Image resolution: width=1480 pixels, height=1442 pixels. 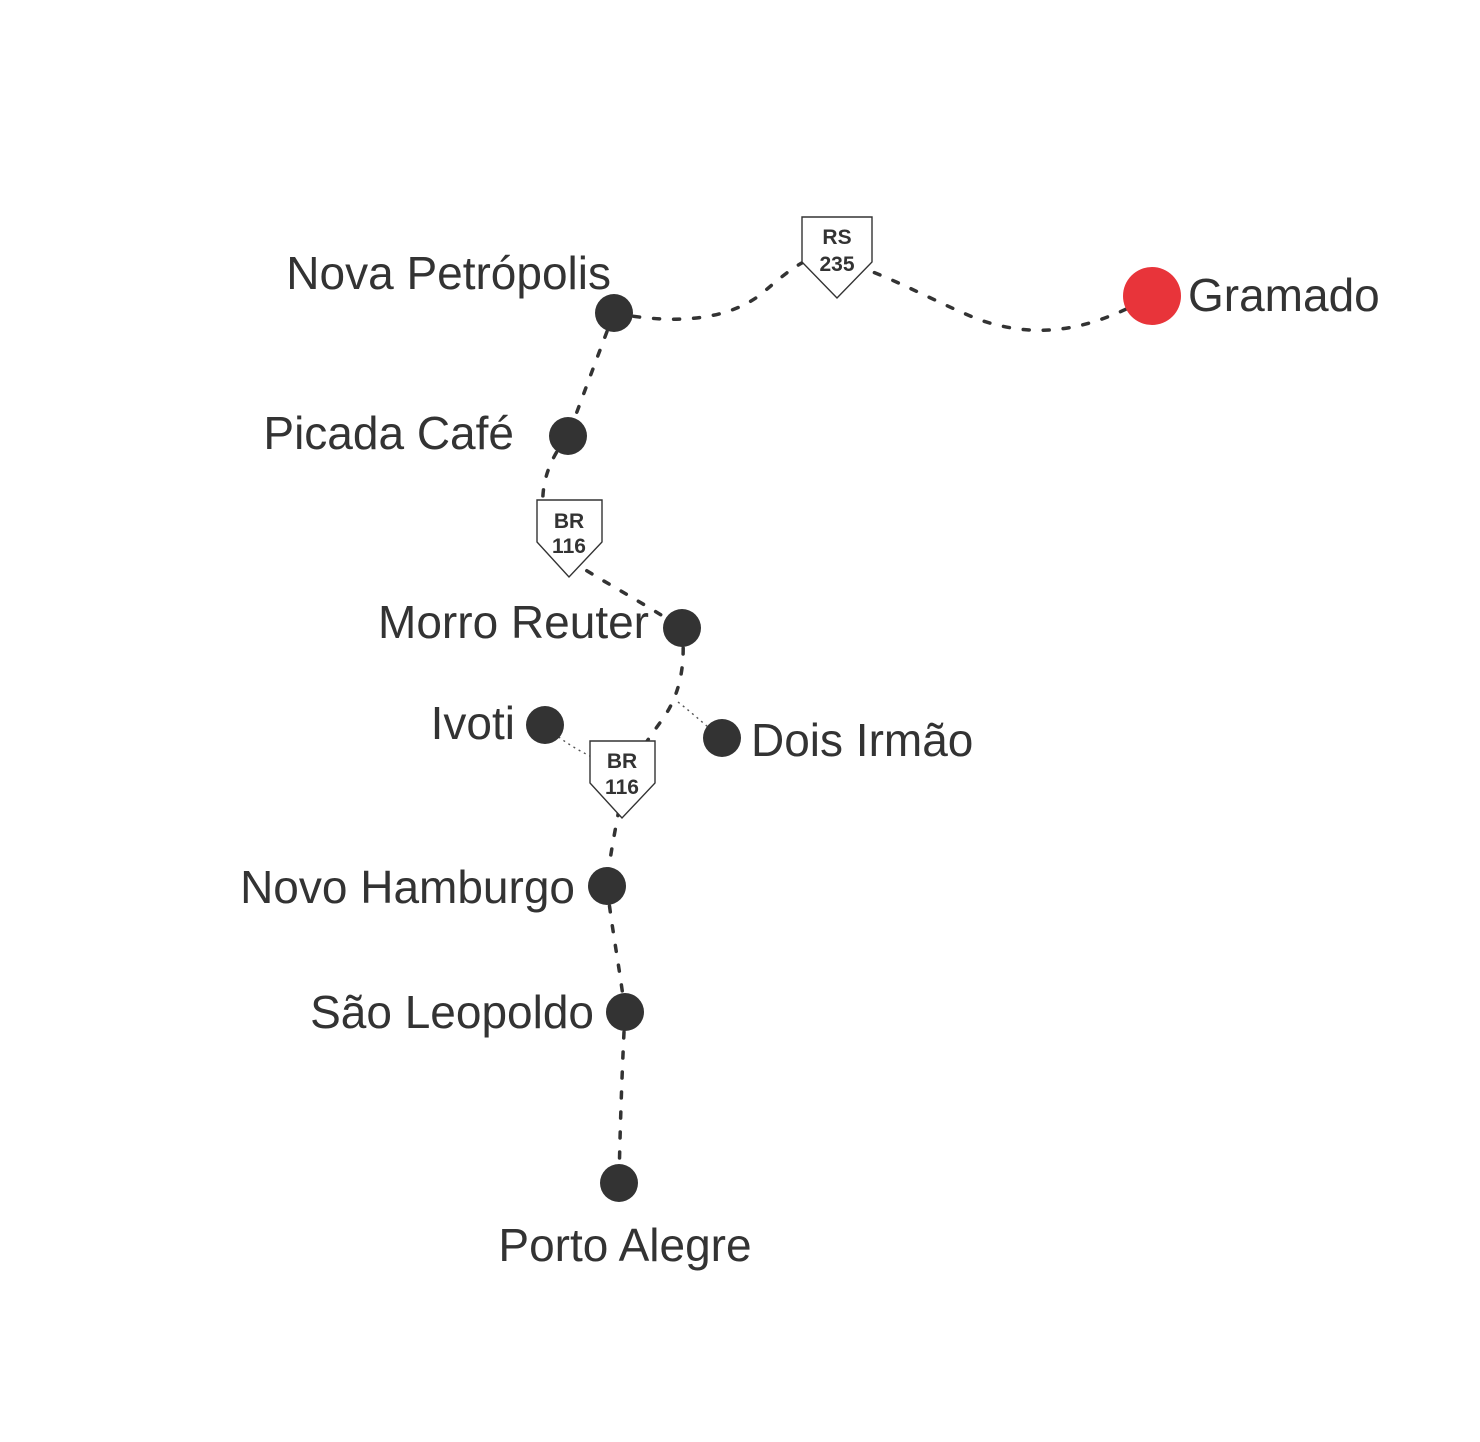 What do you see at coordinates (682, 628) in the screenshot?
I see `marker-morro-reuter` at bounding box center [682, 628].